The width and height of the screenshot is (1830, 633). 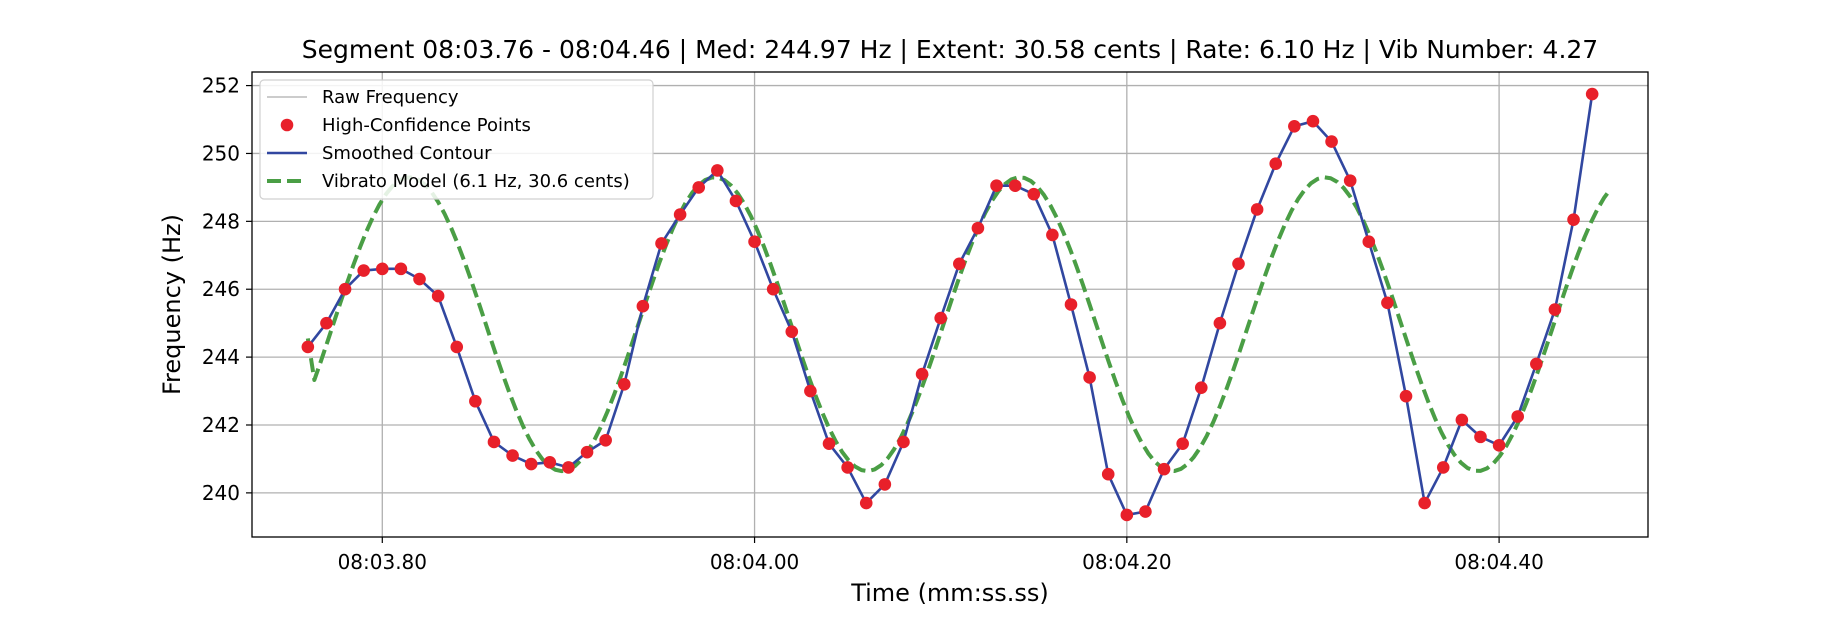 What do you see at coordinates (221, 425) in the screenshot?
I see `y-tick-label: 242` at bounding box center [221, 425].